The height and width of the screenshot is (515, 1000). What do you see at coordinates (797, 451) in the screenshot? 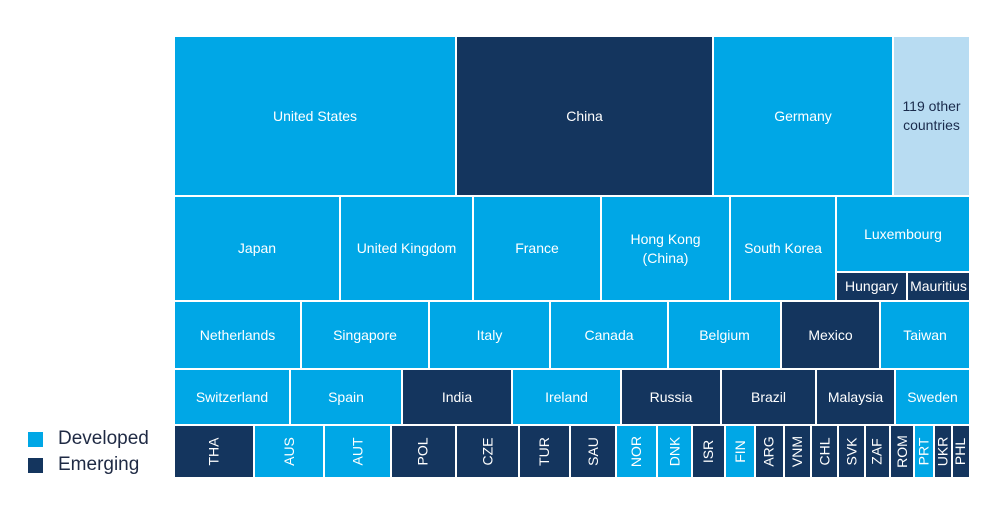
I see `treemap-cell: VNM` at bounding box center [797, 451].